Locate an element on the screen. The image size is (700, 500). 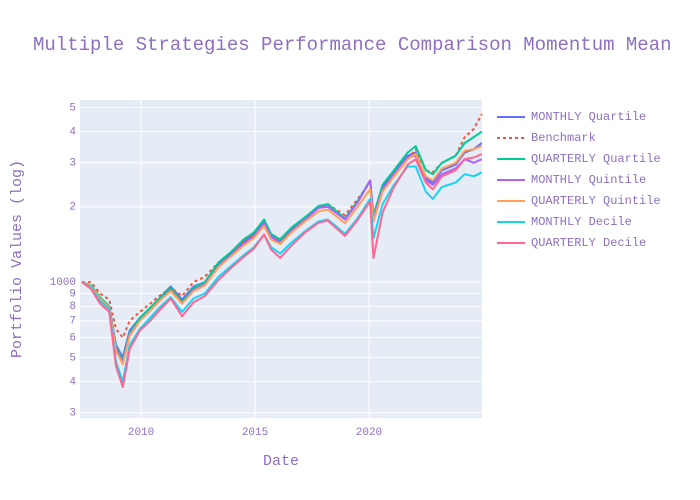
legend-label: QUARTERLY Decile is located at coordinates (588, 243).